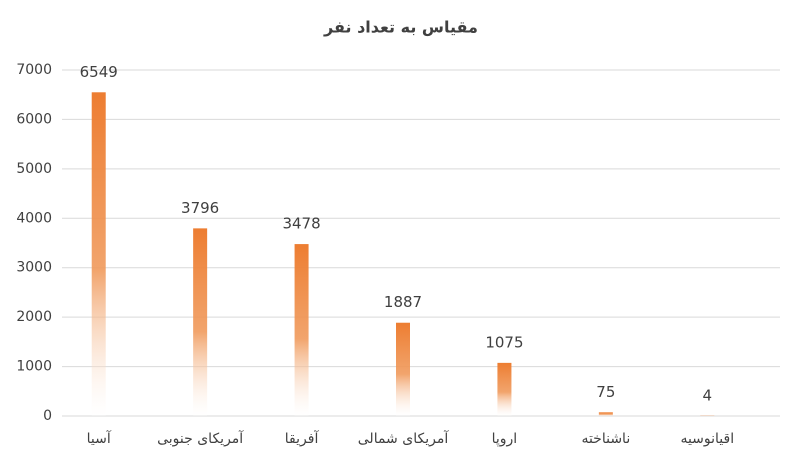 The image size is (802, 464). I want to click on x-tick-label: آسیا, so click(99, 438).